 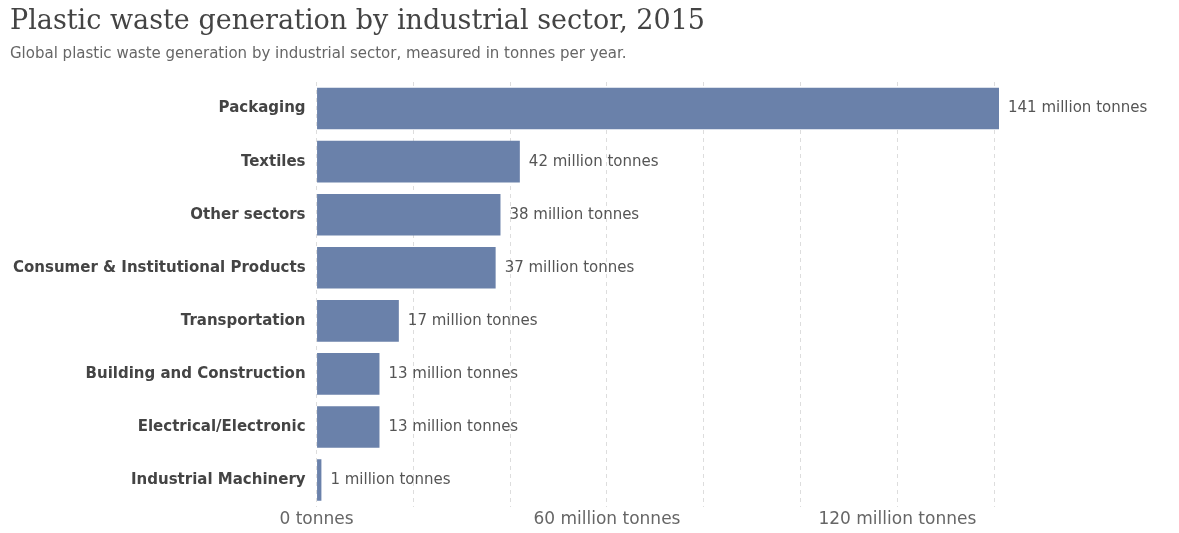 What do you see at coordinates (316, 518) in the screenshot?
I see `x-tick-label: 0 tonnes` at bounding box center [316, 518].